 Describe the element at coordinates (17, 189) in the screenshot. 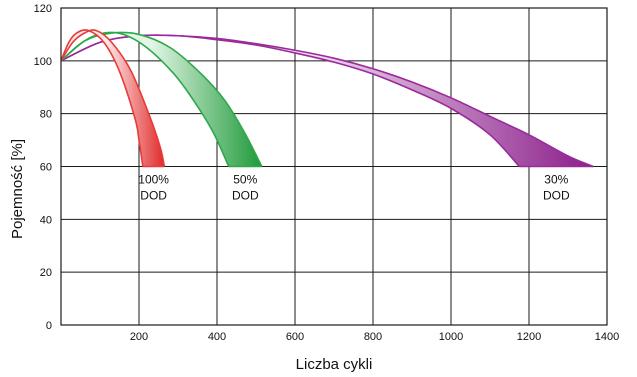

I see `y-axis-title: Pojemność [%]` at that location.